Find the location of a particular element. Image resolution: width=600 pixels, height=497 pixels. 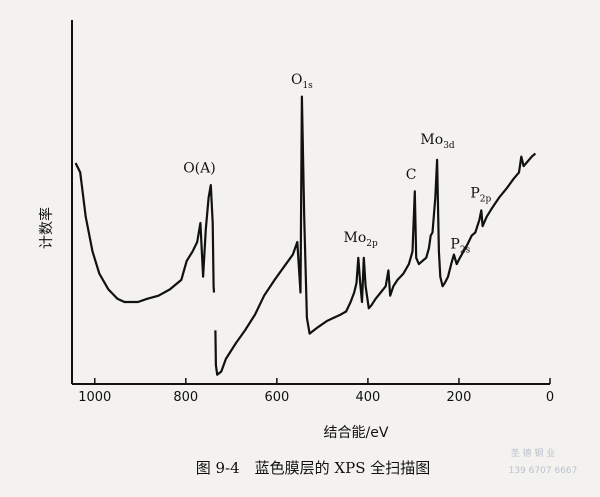

x-axis-label: 结合能/eV is located at coordinates (356, 433).